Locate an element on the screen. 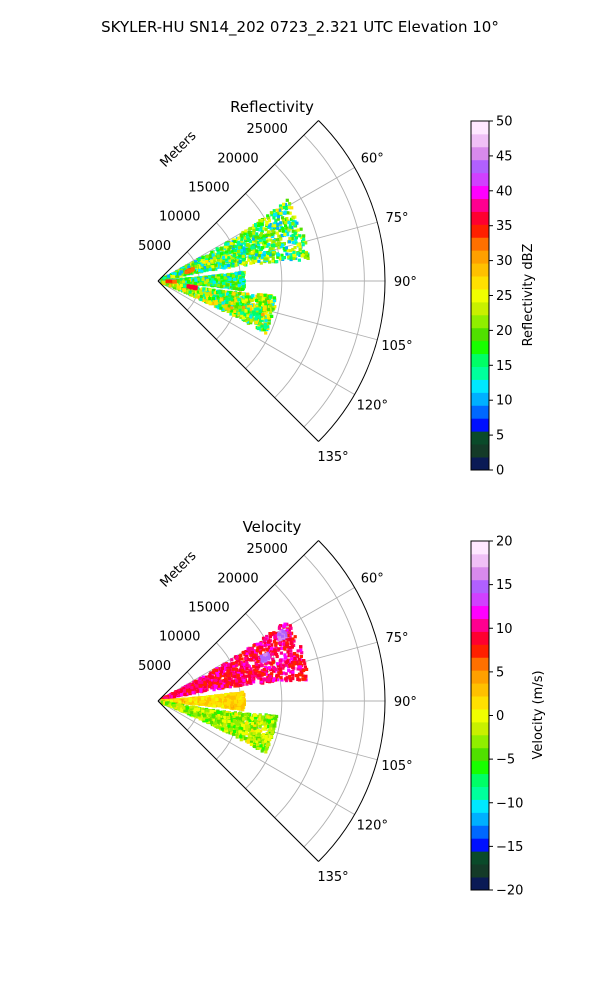 The height and width of the screenshot is (1000, 600). range-tick-label: 25000 is located at coordinates (267, 129).